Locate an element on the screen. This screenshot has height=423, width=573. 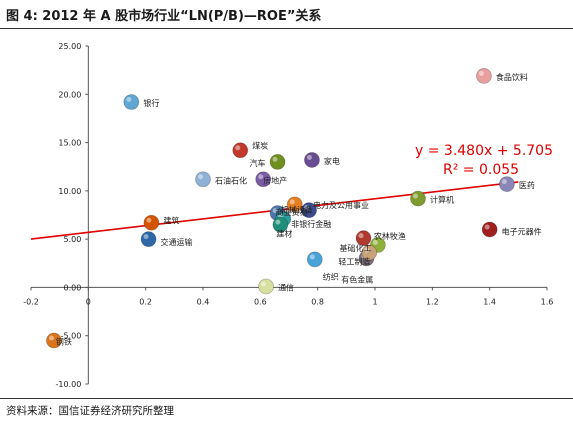
point-label: 建筑 is located at coordinates (171, 221).